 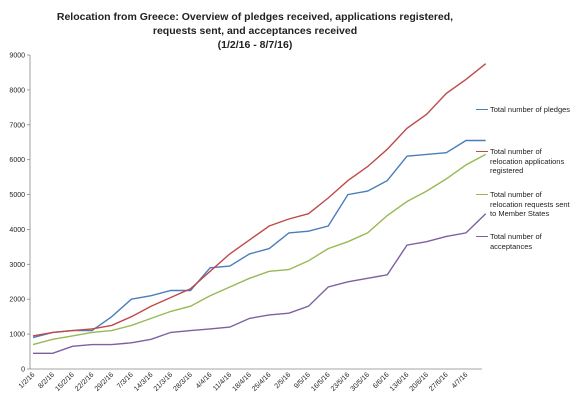 What do you see at coordinates (262, 382) in the screenshot?
I see `x-tick-label: 25/4/16` at bounding box center [262, 382].